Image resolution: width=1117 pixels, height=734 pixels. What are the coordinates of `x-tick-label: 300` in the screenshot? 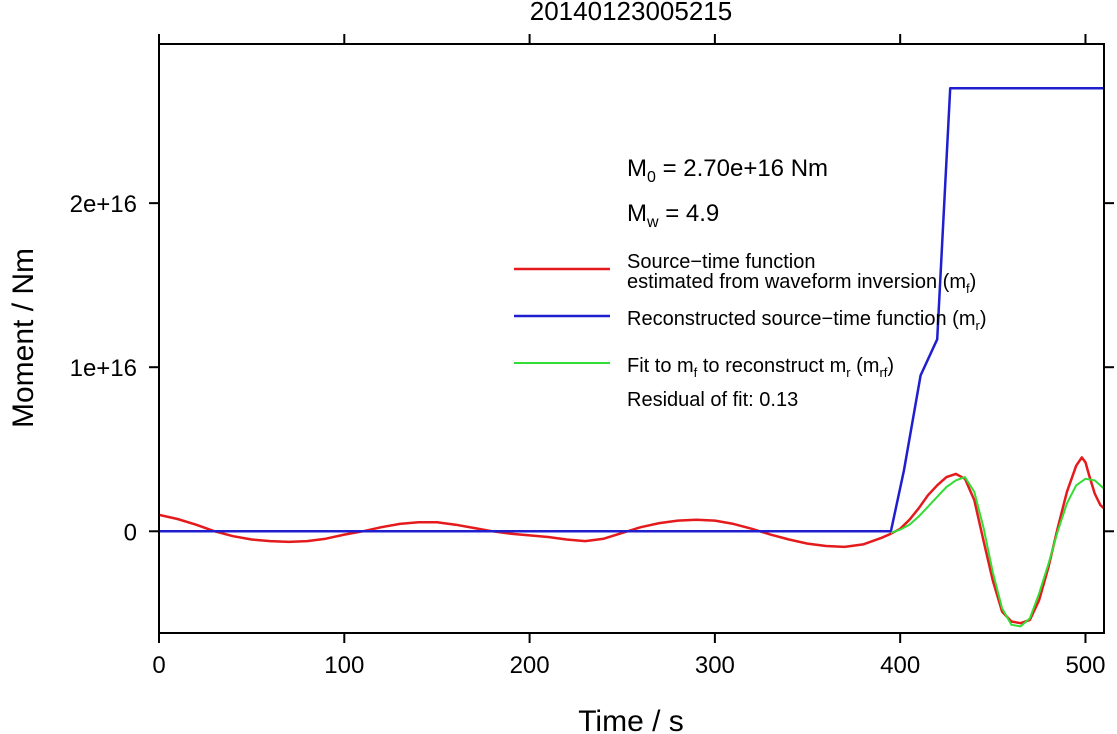 It's located at (715, 665).